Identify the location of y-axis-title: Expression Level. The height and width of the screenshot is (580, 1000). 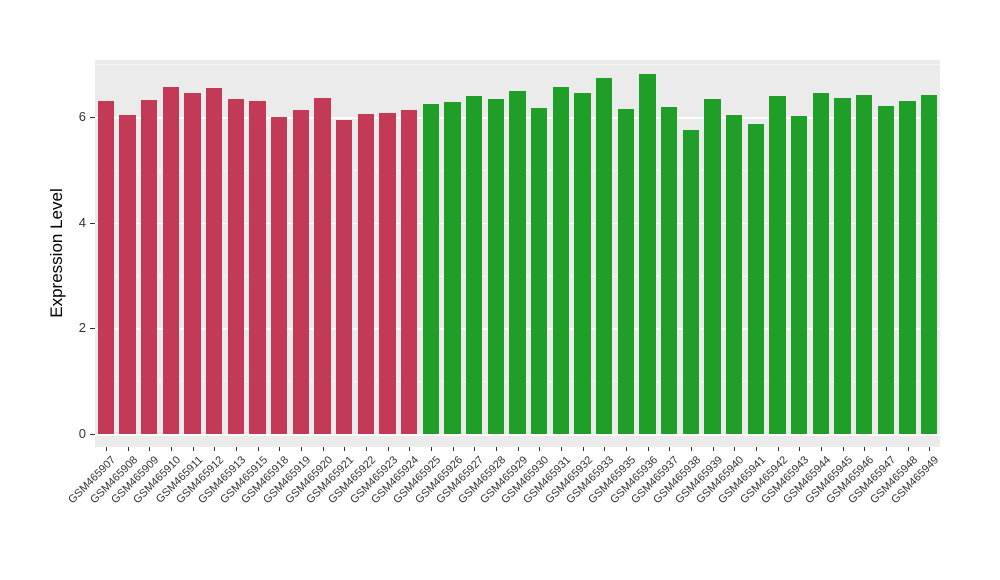
(56, 253).